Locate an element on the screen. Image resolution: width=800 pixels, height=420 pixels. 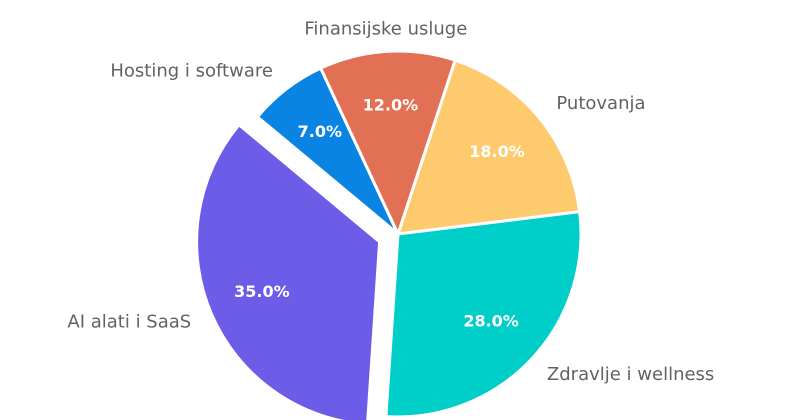
slice-label: Hosting i software is located at coordinates (191, 71).